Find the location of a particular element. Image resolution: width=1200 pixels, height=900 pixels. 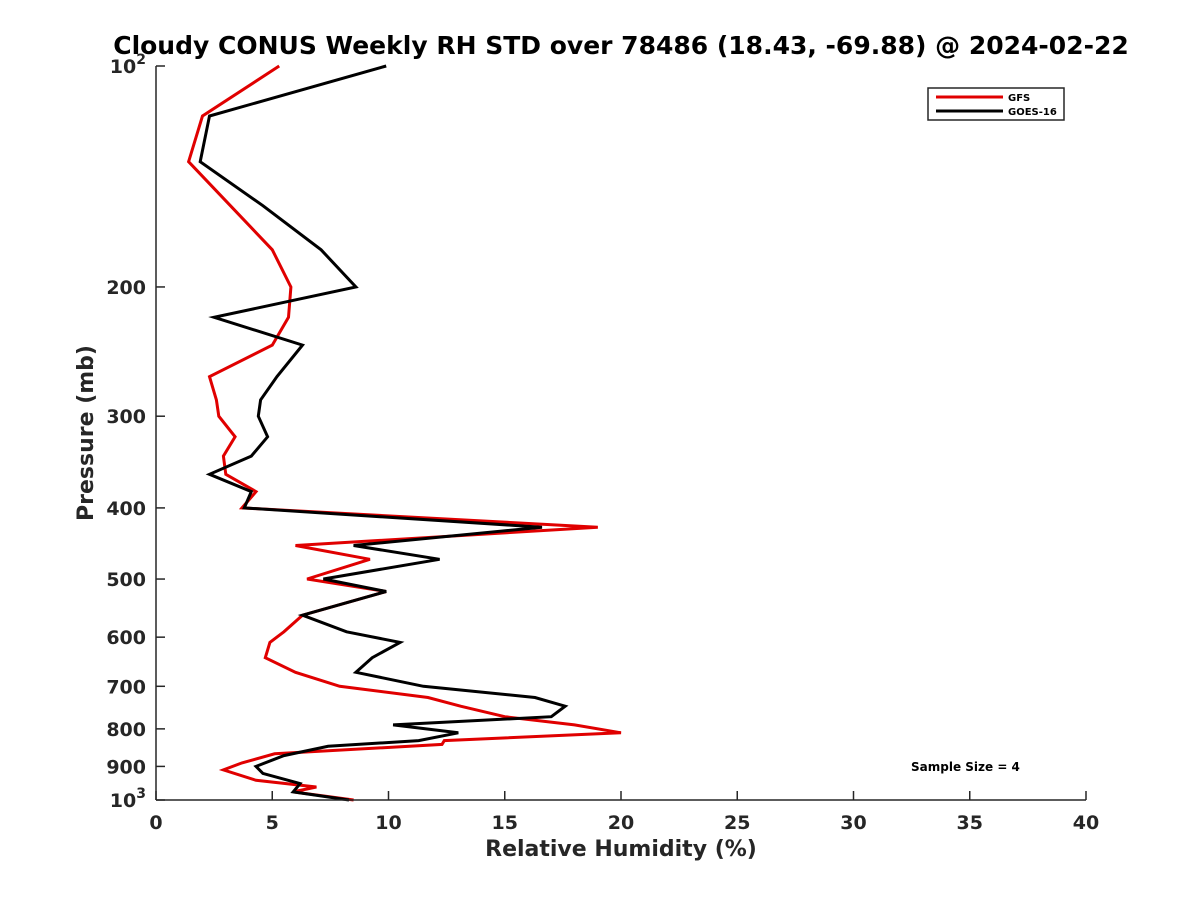

legend-label-goes16: GOES-16 is located at coordinates (1032, 112).